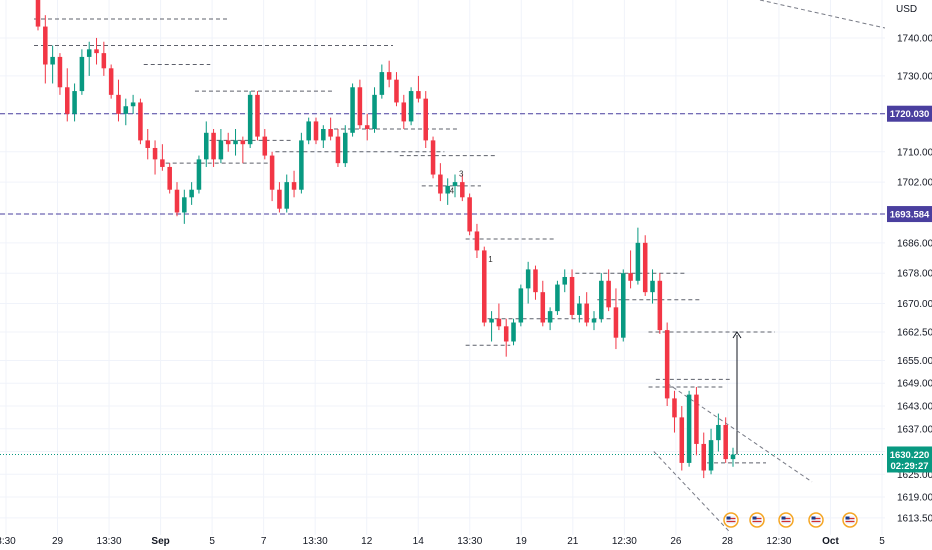 This screenshot has height=550, width=932. Describe the element at coordinates (691, 491) in the screenshot. I see `channel-line-lower` at that location.